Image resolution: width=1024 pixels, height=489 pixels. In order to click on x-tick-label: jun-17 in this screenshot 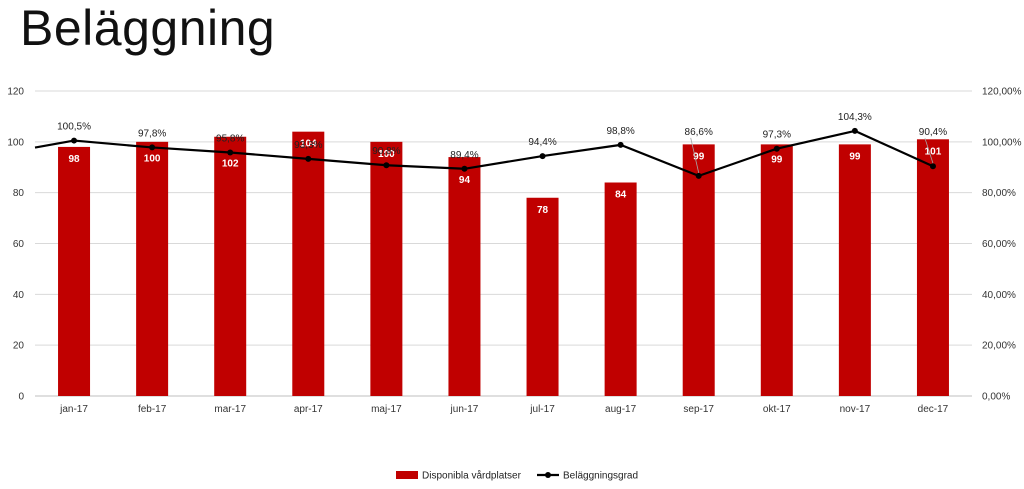, I will do `click(464, 409)`.